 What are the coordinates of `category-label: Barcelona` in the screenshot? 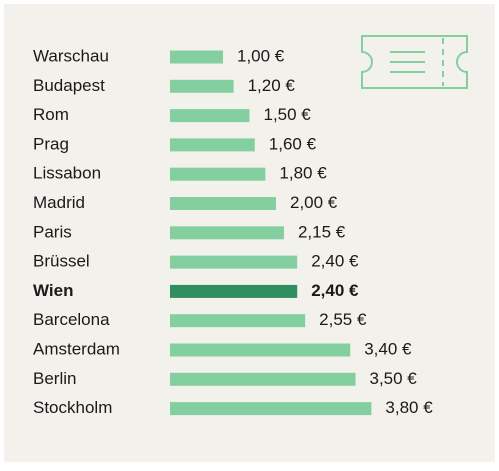 It's located at (71, 319).